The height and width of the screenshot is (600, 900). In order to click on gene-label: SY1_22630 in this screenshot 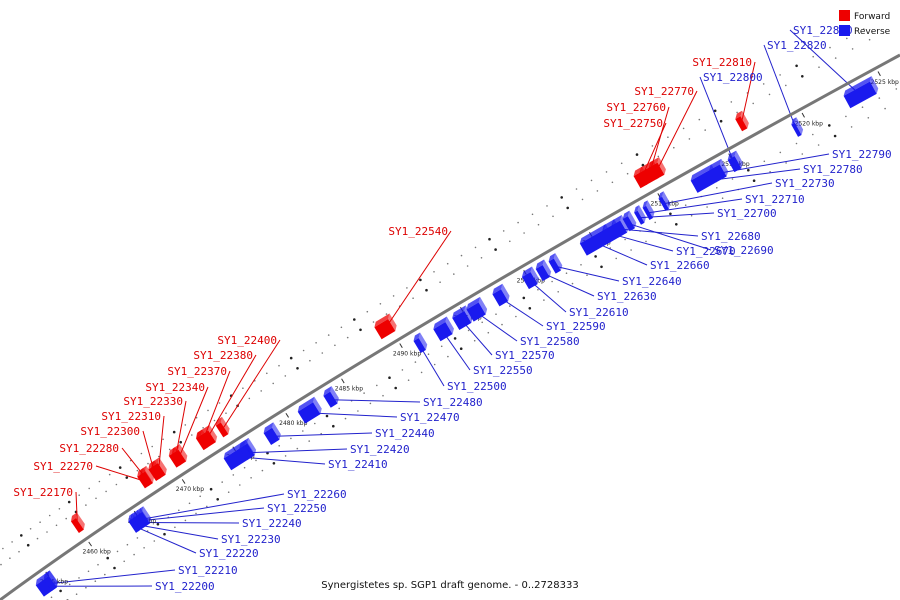, I will do `click(627, 296)`.